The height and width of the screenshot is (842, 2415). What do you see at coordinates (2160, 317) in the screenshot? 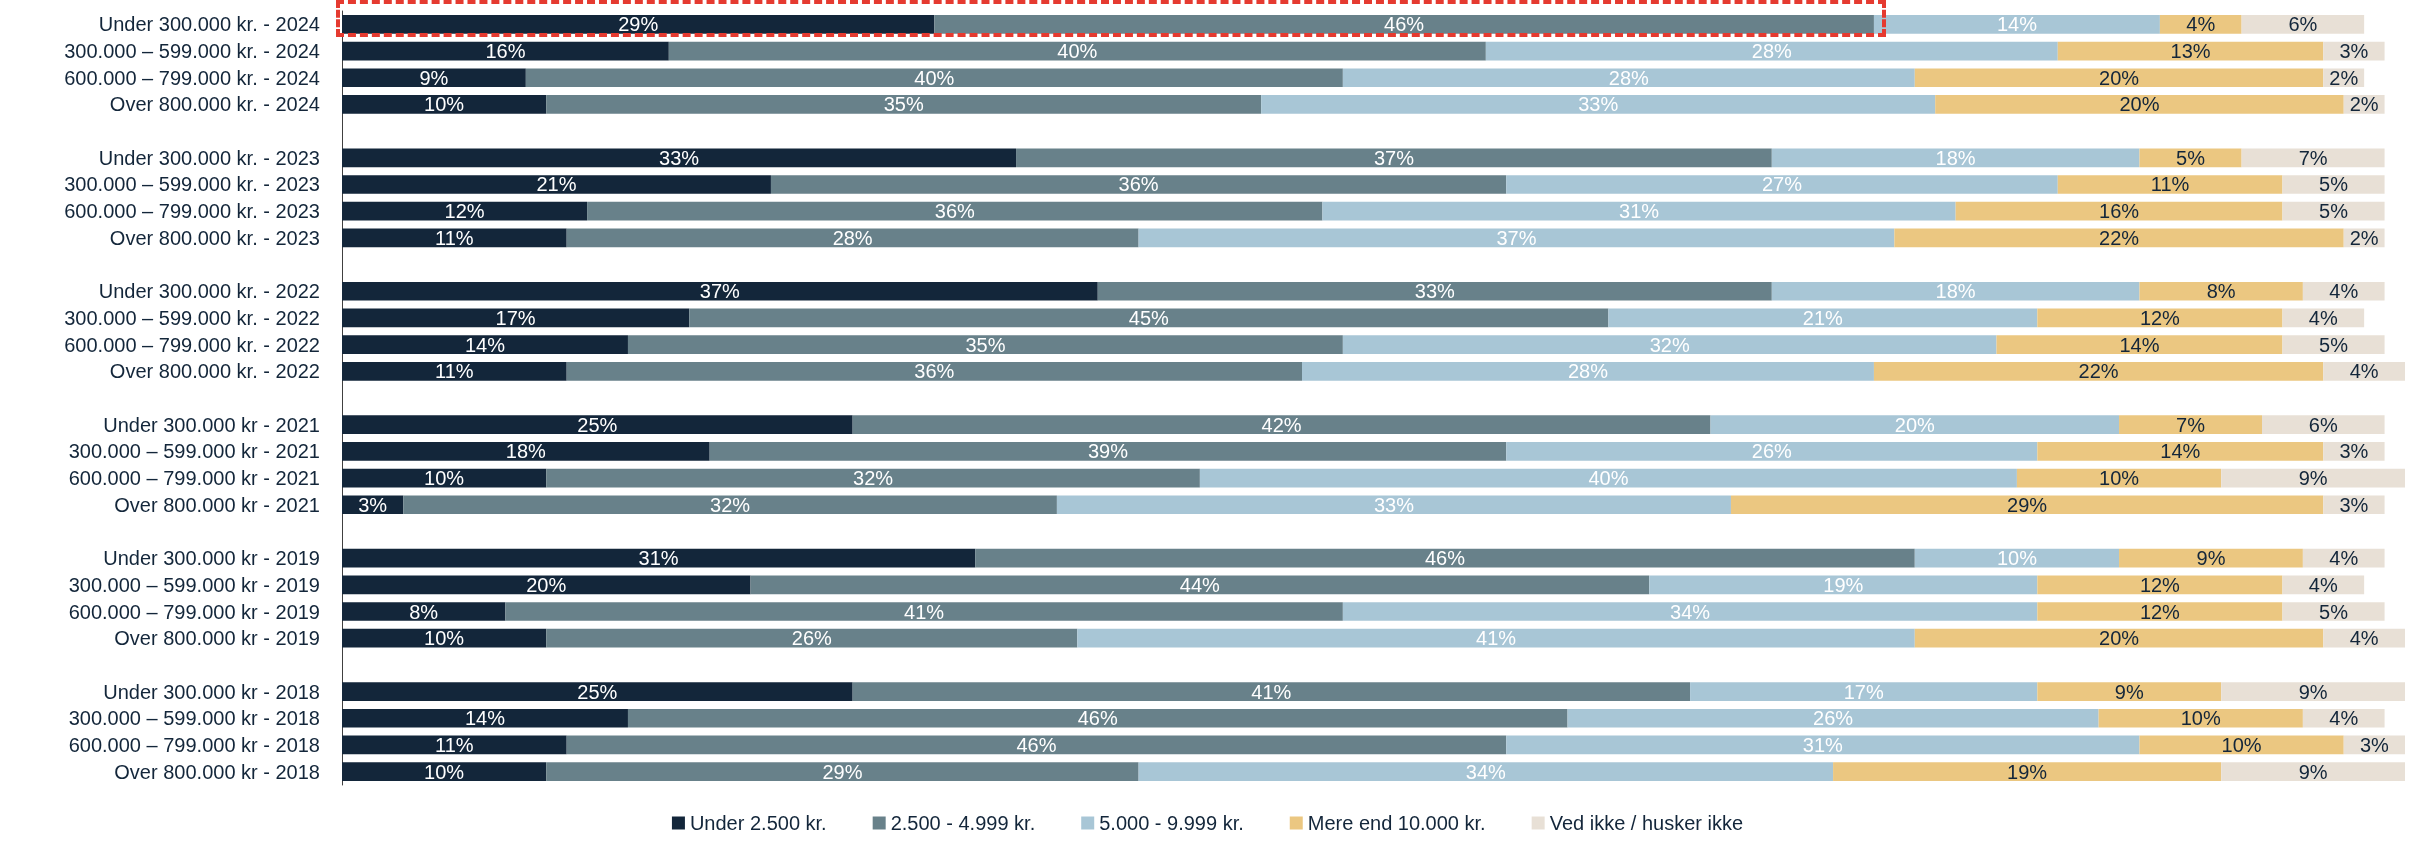
I see `data-label: 12%` at bounding box center [2160, 317].